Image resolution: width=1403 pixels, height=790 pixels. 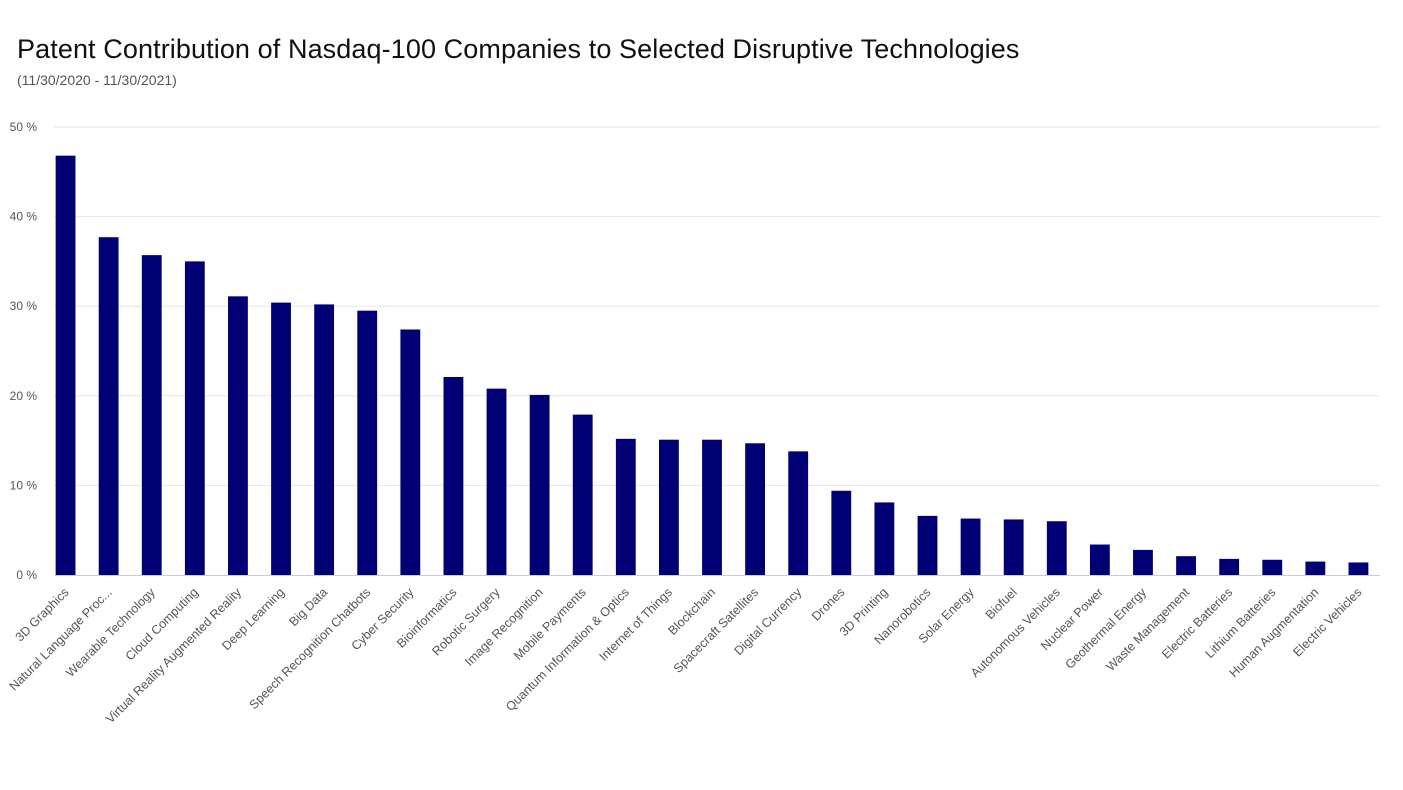 I want to click on x-tick-label: Cloud Computing, so click(x=162, y=624).